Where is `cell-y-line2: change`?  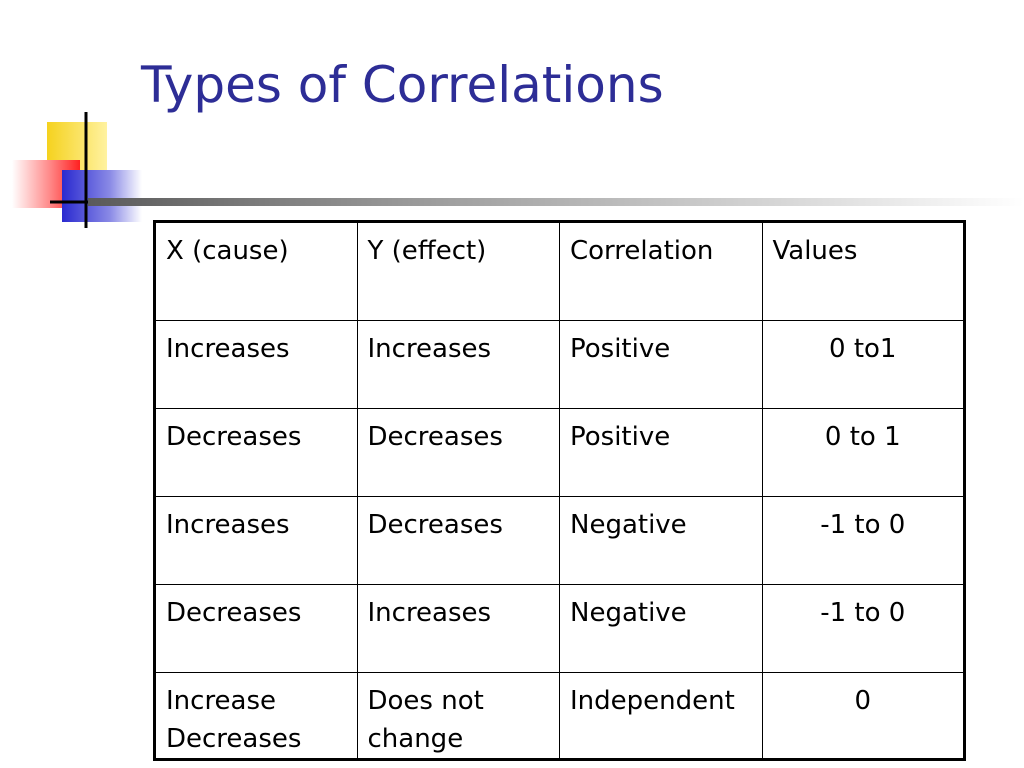 cell-y-line2: change is located at coordinates (415, 738).